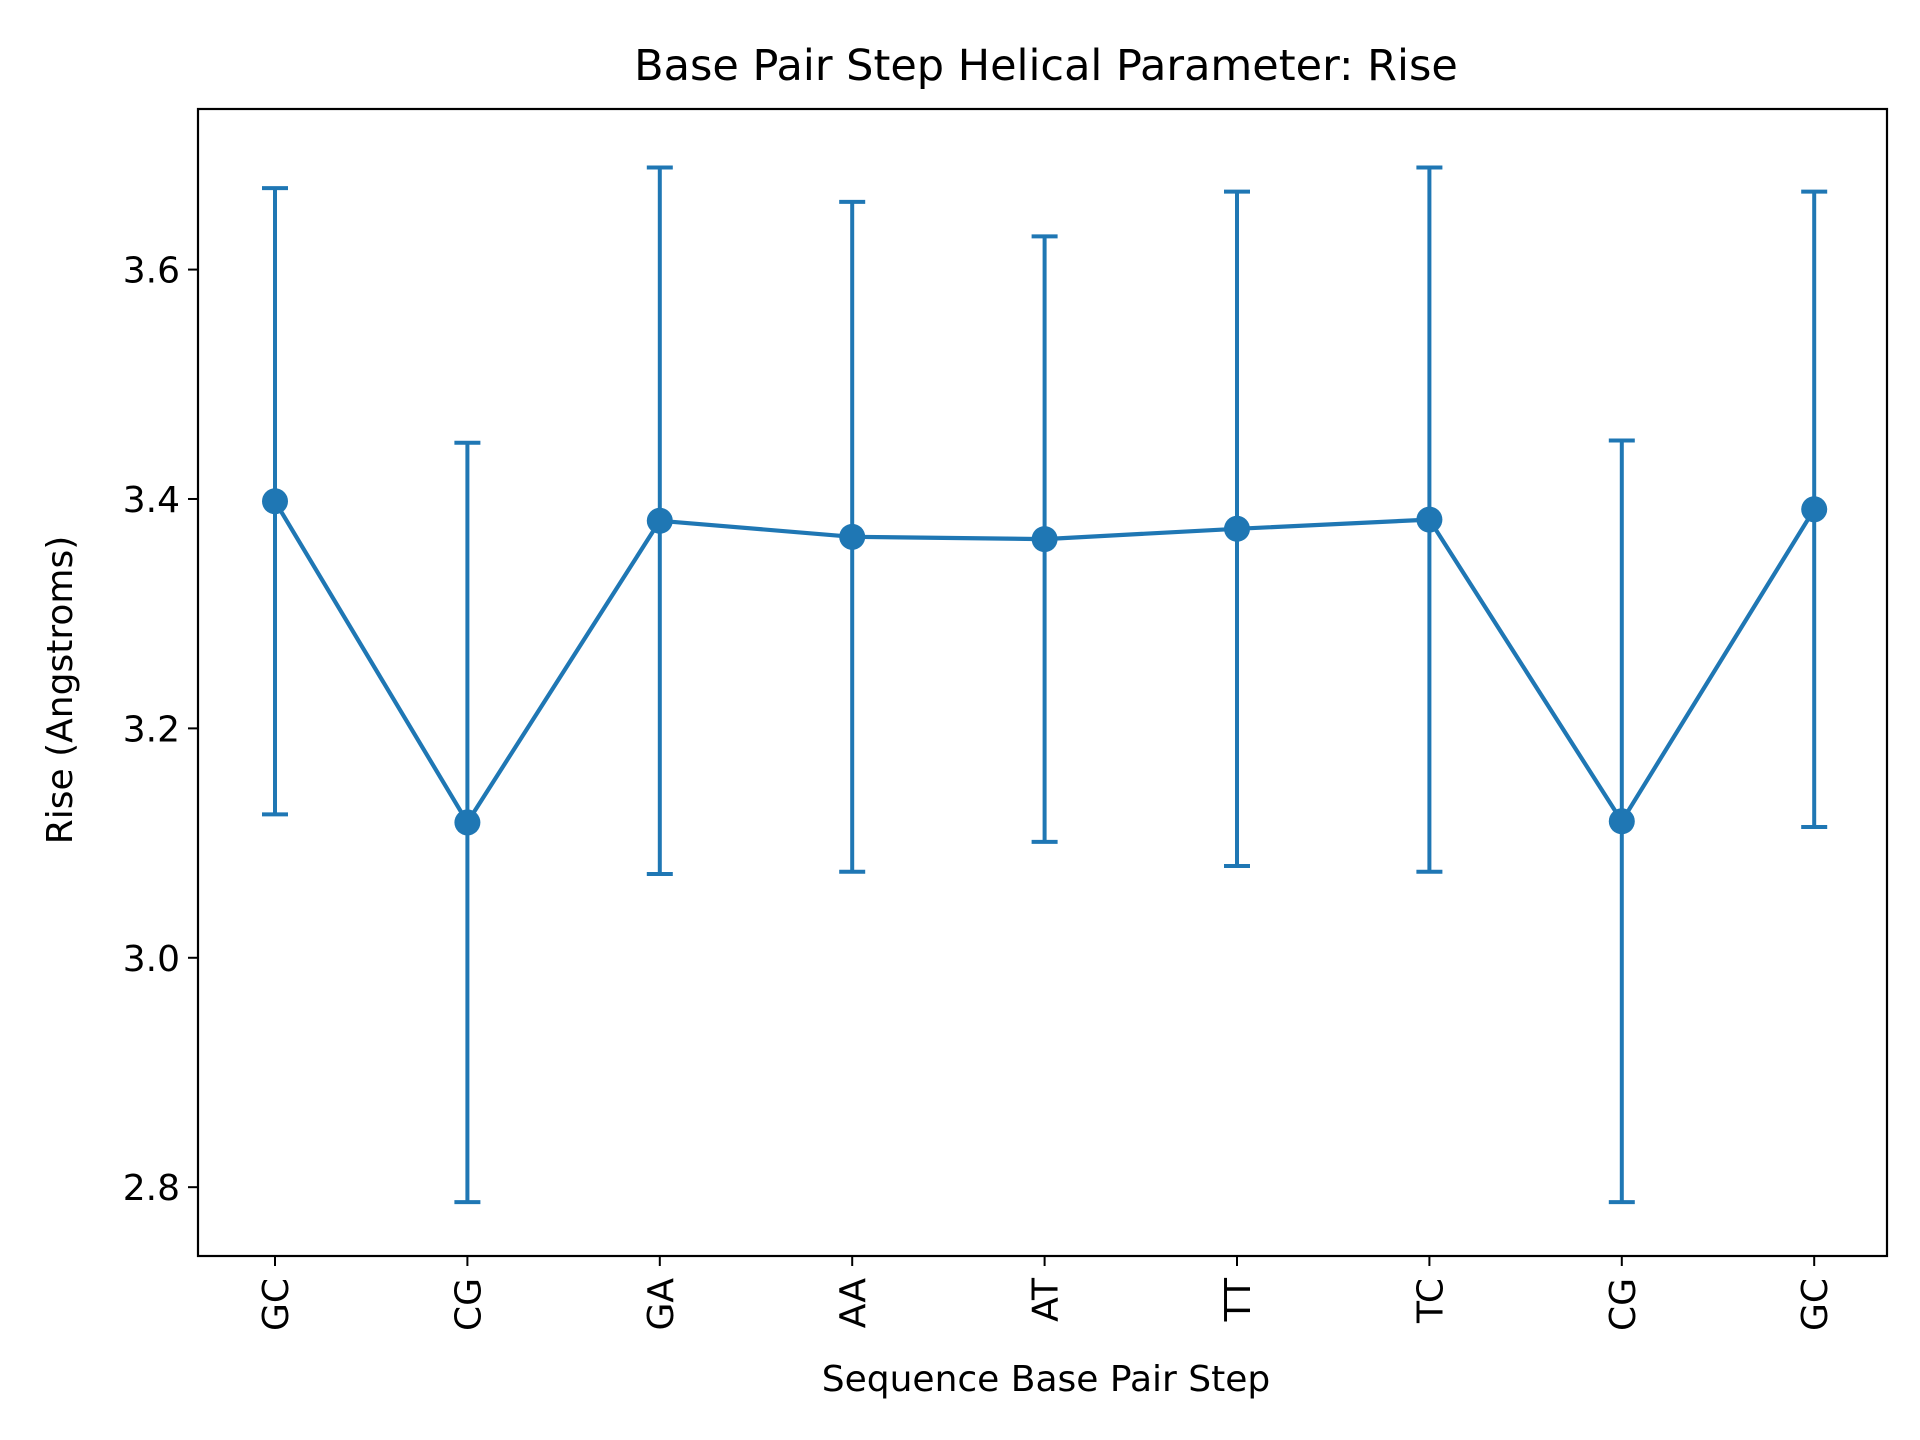 The image size is (1920, 1440). Describe the element at coordinates (853, 1303) in the screenshot. I see `x-tick-label: AA` at that location.